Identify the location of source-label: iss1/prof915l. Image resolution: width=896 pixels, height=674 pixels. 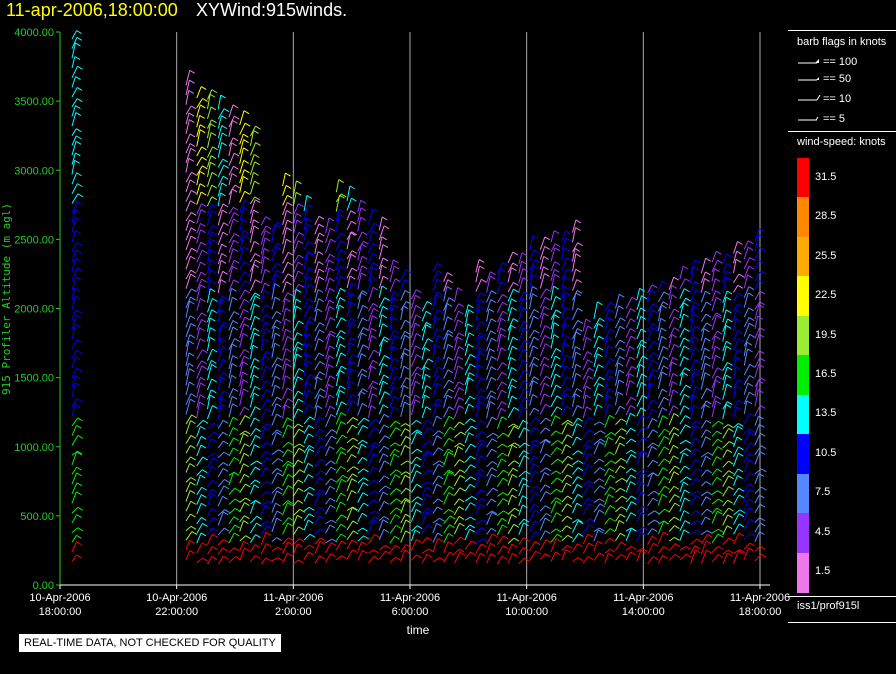
(828, 606).